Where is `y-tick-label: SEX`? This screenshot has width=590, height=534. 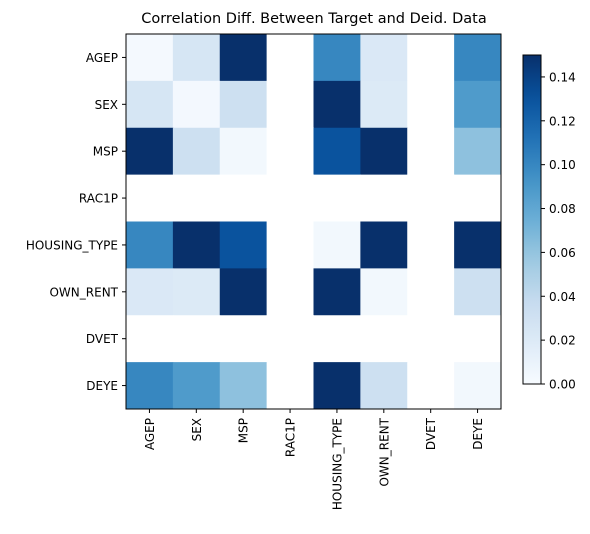
y-tick-label: SEX is located at coordinates (106, 105).